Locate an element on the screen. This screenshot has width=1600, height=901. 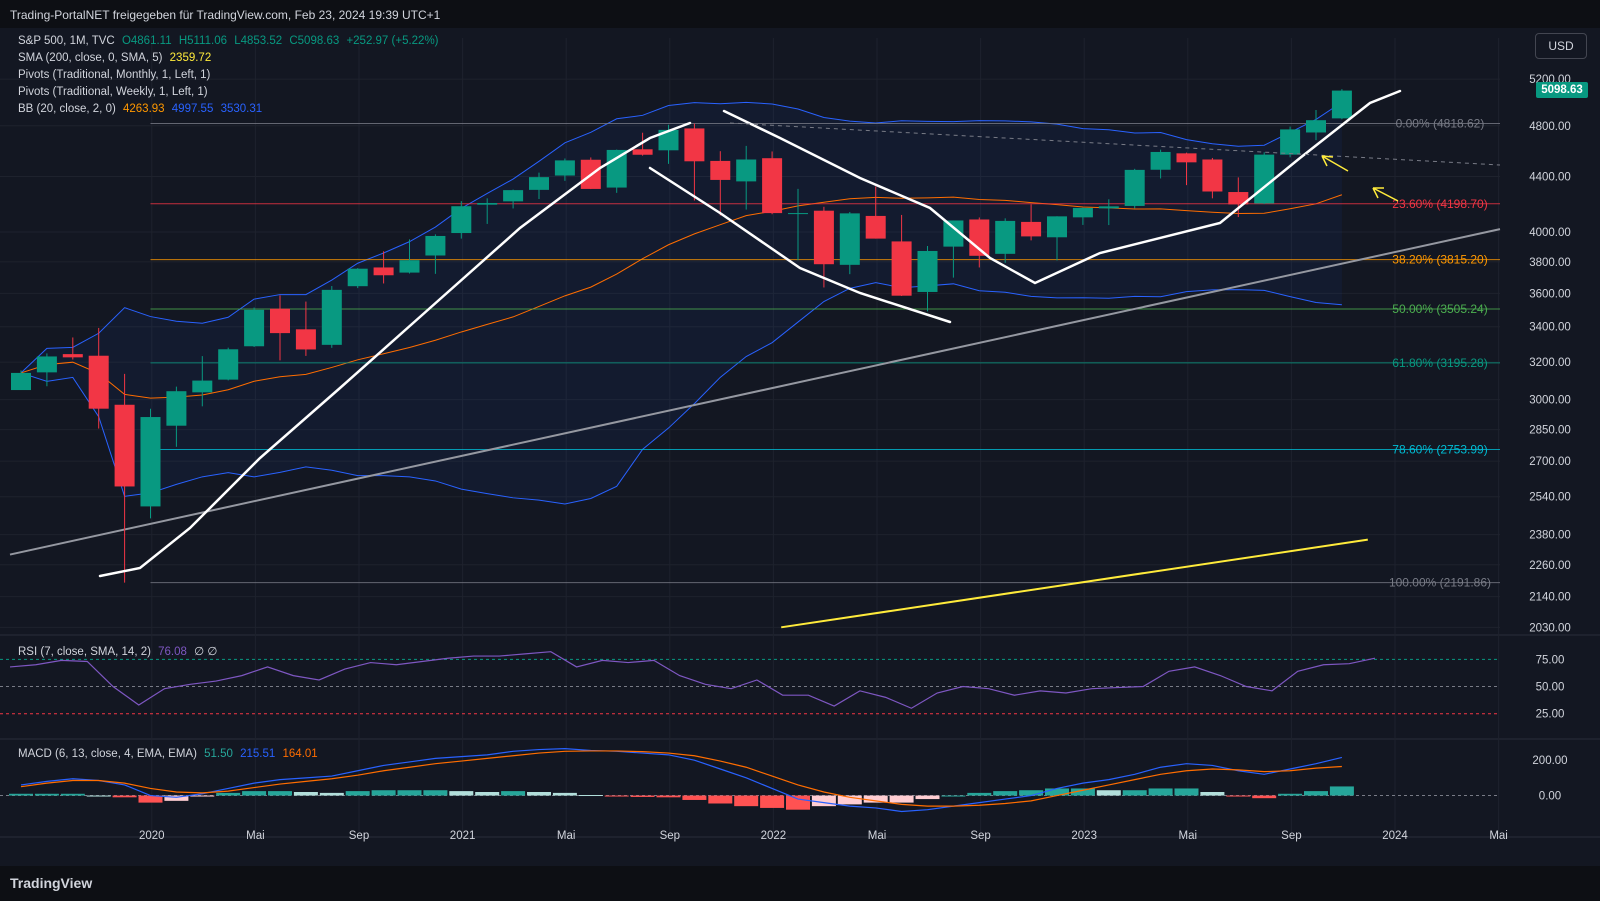
symbol-label: S&P 500, 1M, TVC is located at coordinates (66, 41).